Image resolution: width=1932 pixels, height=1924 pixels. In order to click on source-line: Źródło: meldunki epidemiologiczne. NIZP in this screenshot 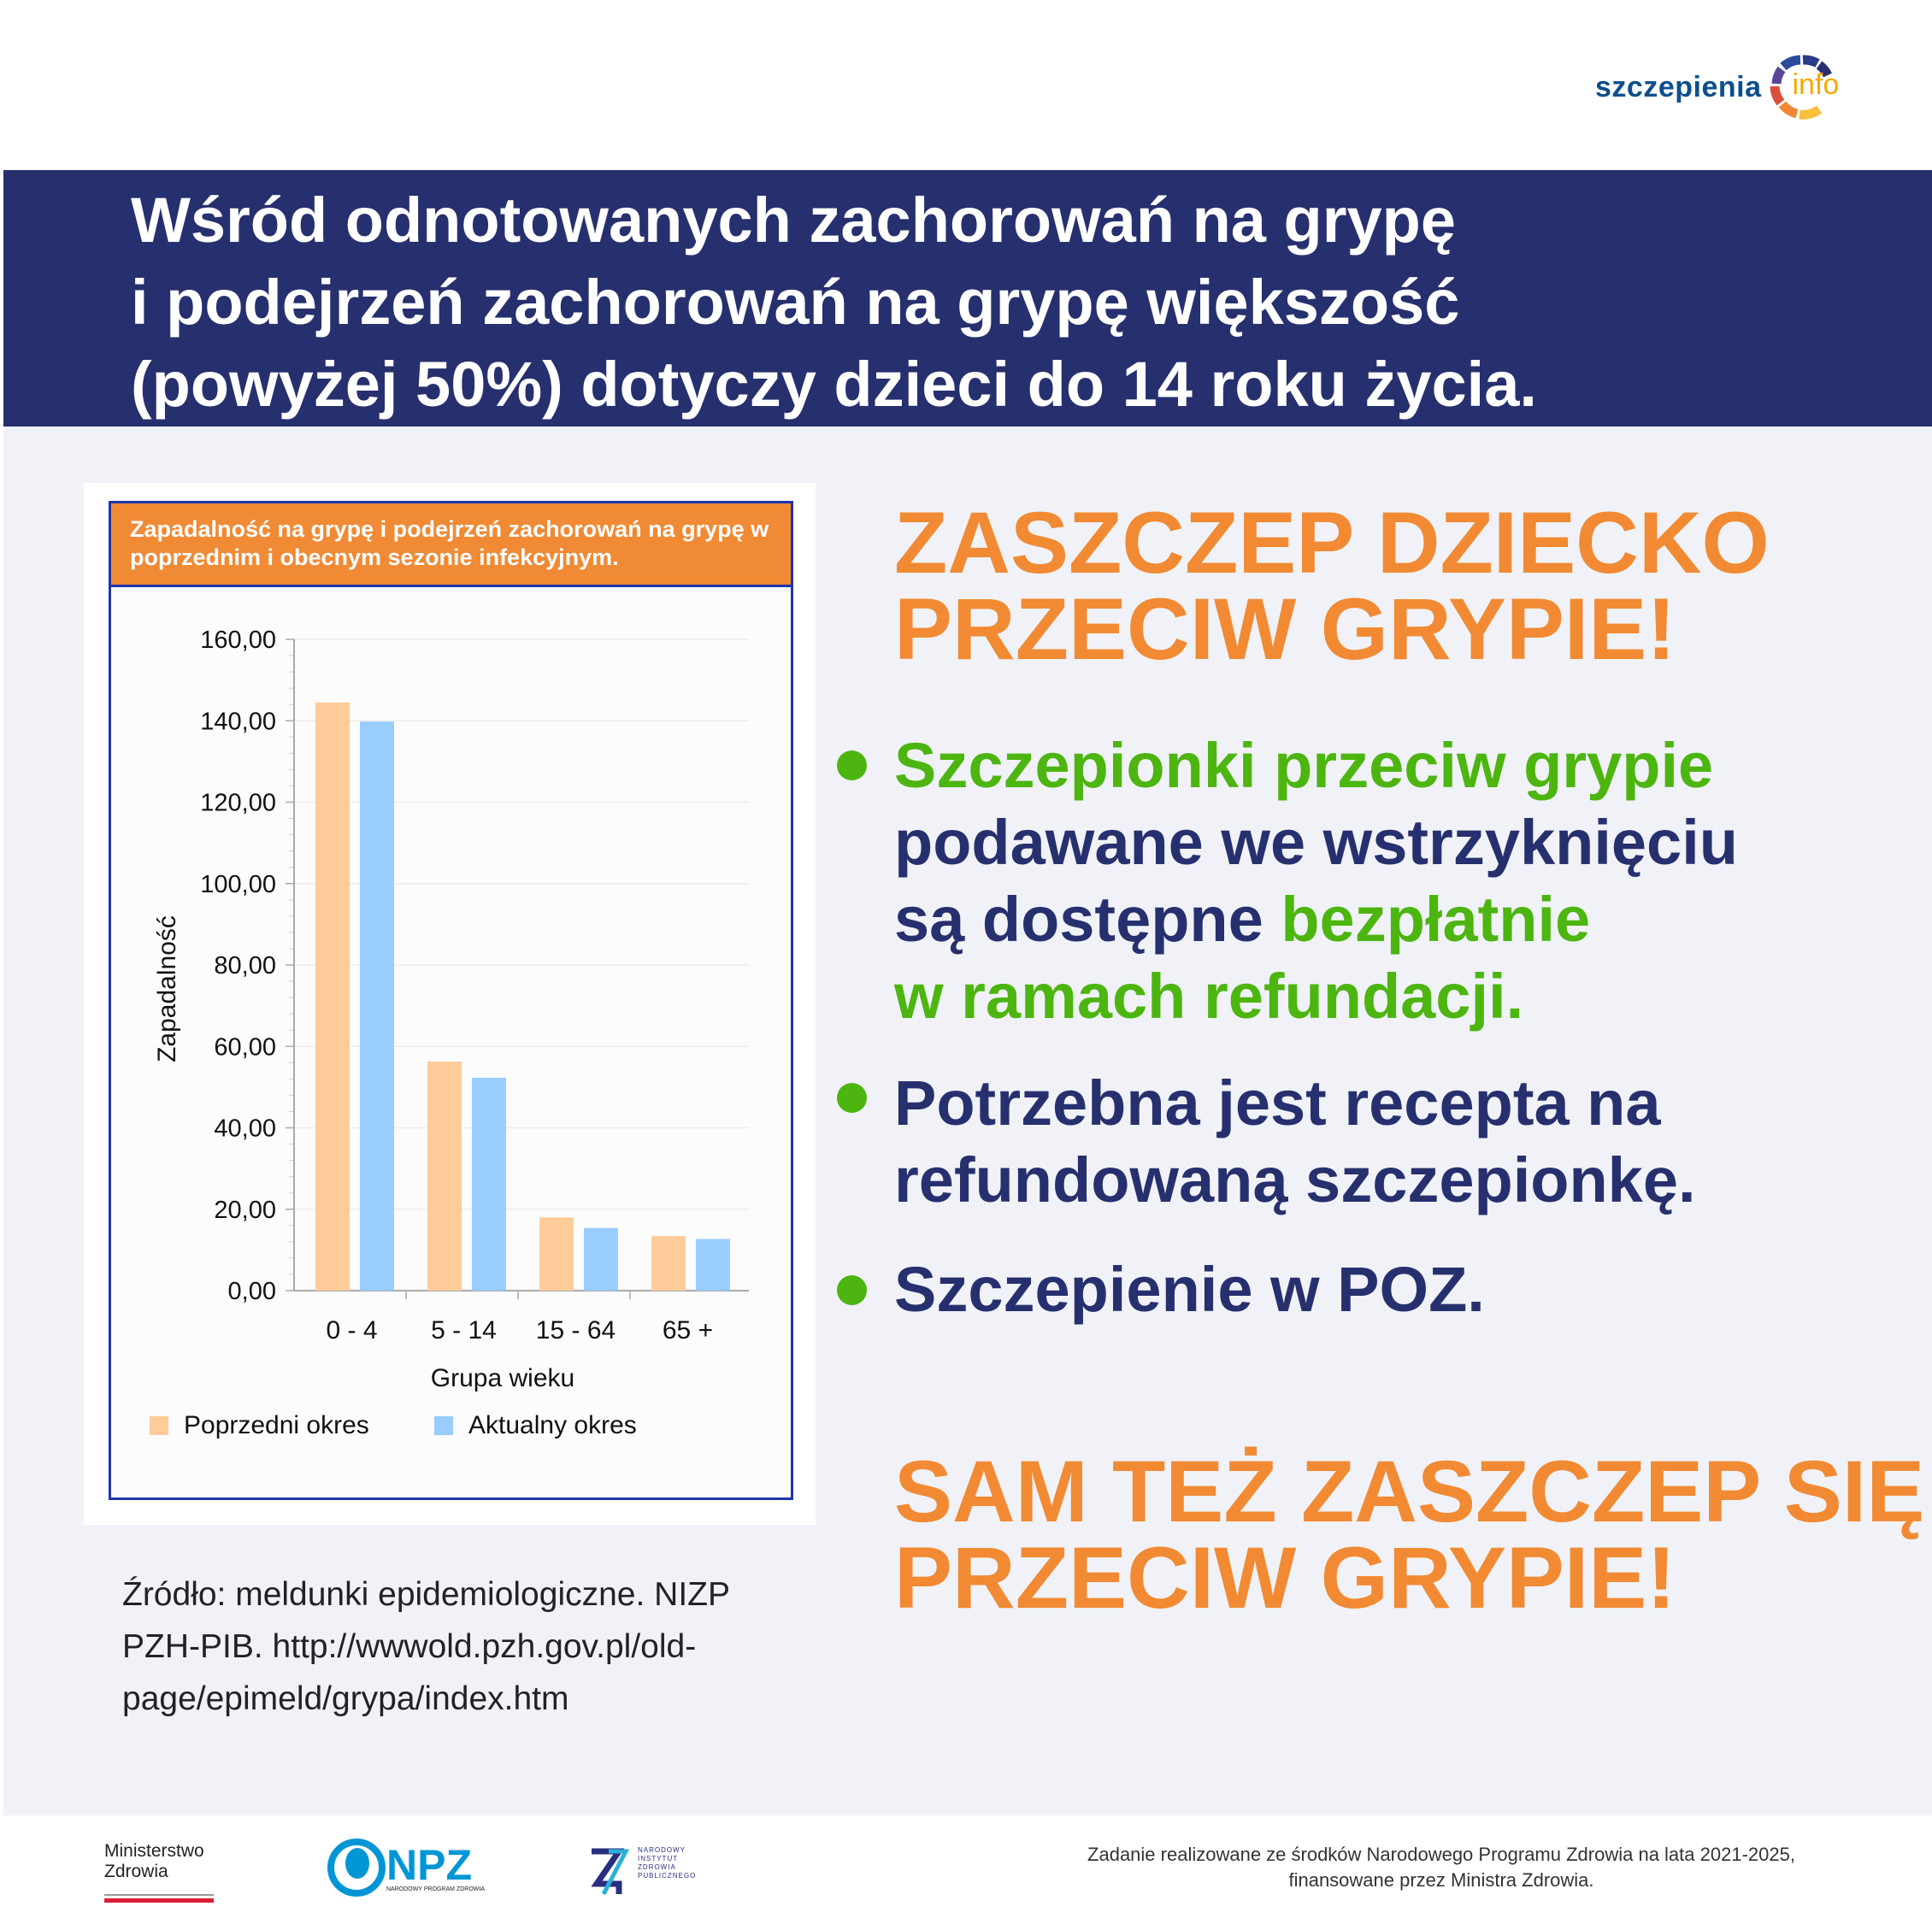, I will do `click(426, 1594)`.